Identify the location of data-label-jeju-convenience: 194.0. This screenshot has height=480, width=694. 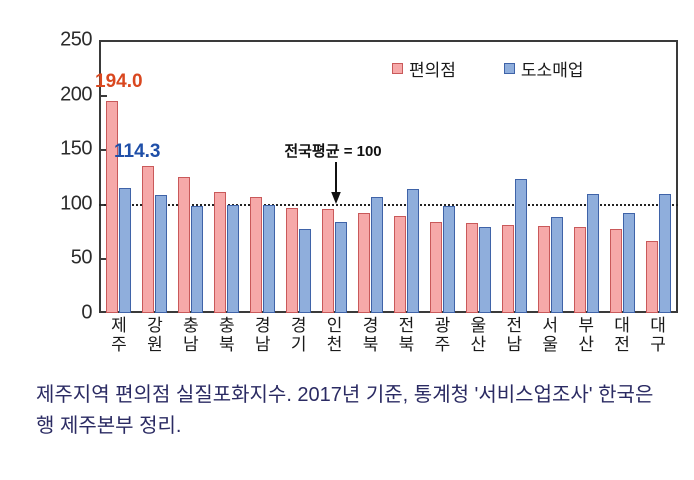
(119, 81).